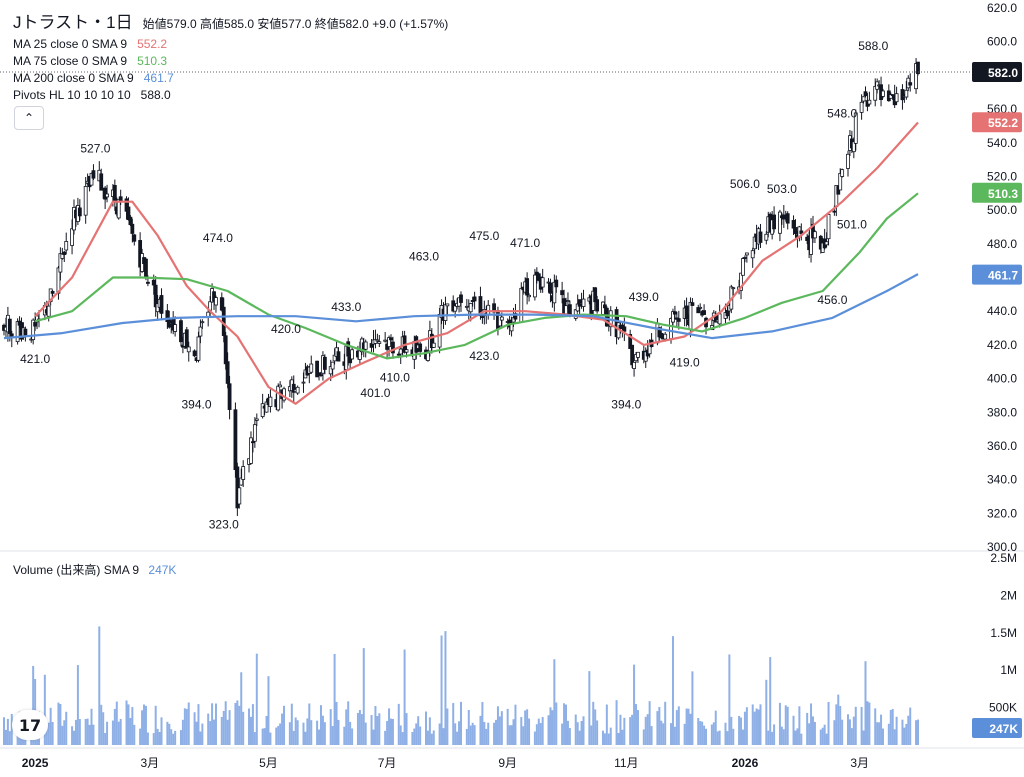 This screenshot has height=777, width=1024. What do you see at coordinates (230, 95) in the screenshot?
I see `indicator-pivots: Pivots HL 10 10 10 10 588.0` at bounding box center [230, 95].